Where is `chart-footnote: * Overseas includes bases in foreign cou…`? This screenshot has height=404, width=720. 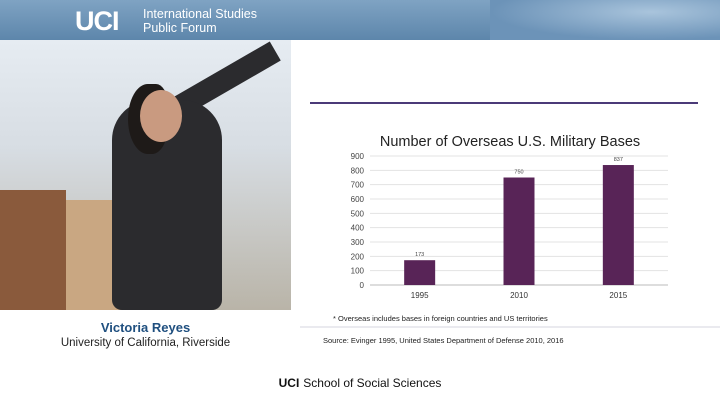 chart-footnote: * Overseas includes bases in foreign cou… is located at coordinates (440, 318).